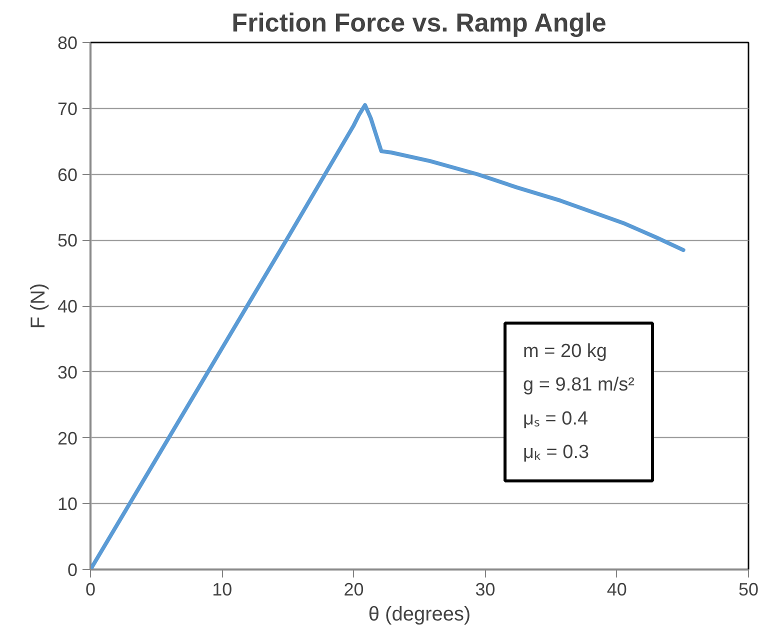  What do you see at coordinates (67, 504) in the screenshot?
I see `y-tick-label: 10` at bounding box center [67, 504].